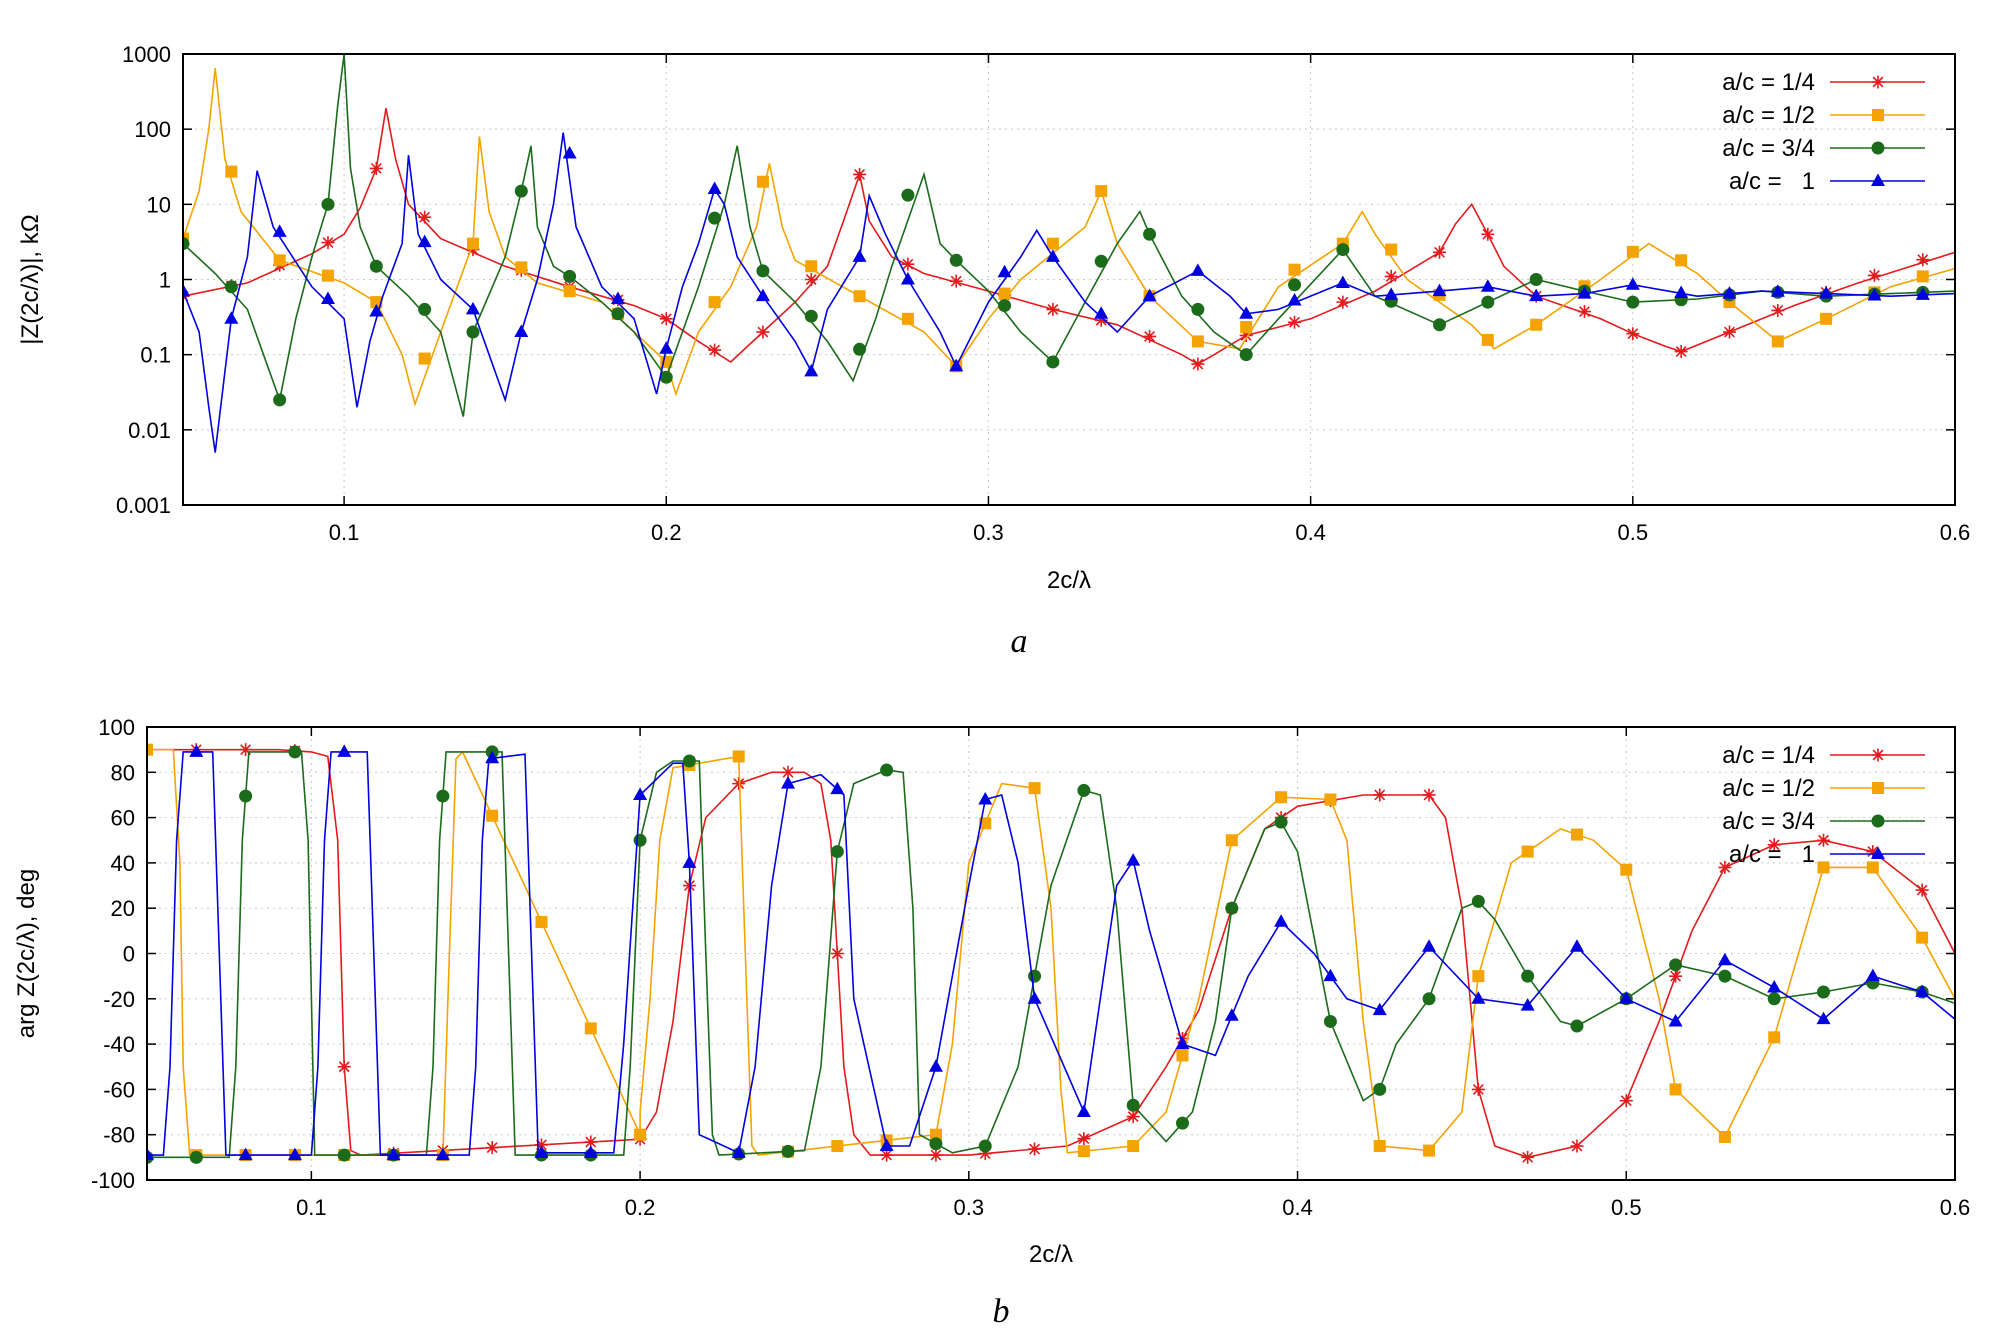 The width and height of the screenshot is (1996, 1344). What do you see at coordinates (311, 1207) in the screenshot?
I see `x-tick-label: 0.1` at bounding box center [311, 1207].